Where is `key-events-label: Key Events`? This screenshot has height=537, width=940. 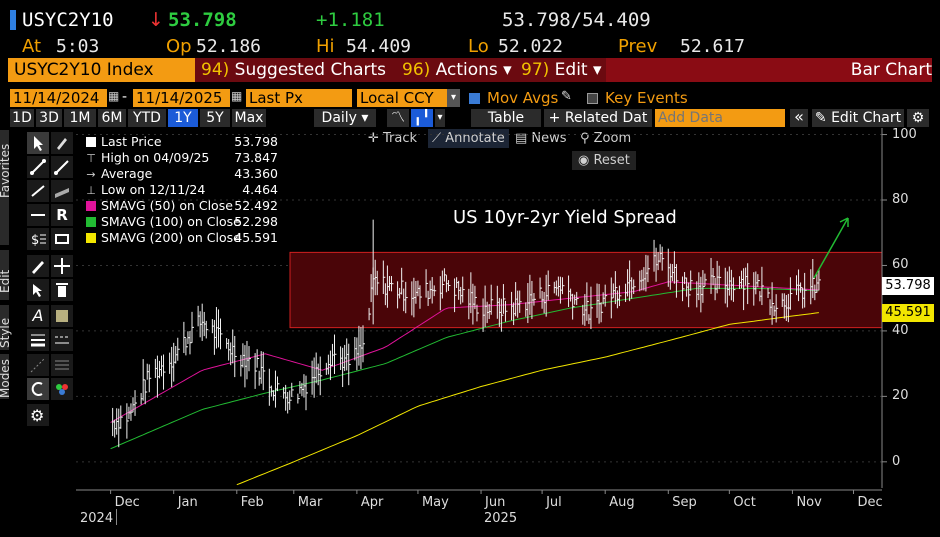 key-events-label: Key Events is located at coordinates (646, 98).